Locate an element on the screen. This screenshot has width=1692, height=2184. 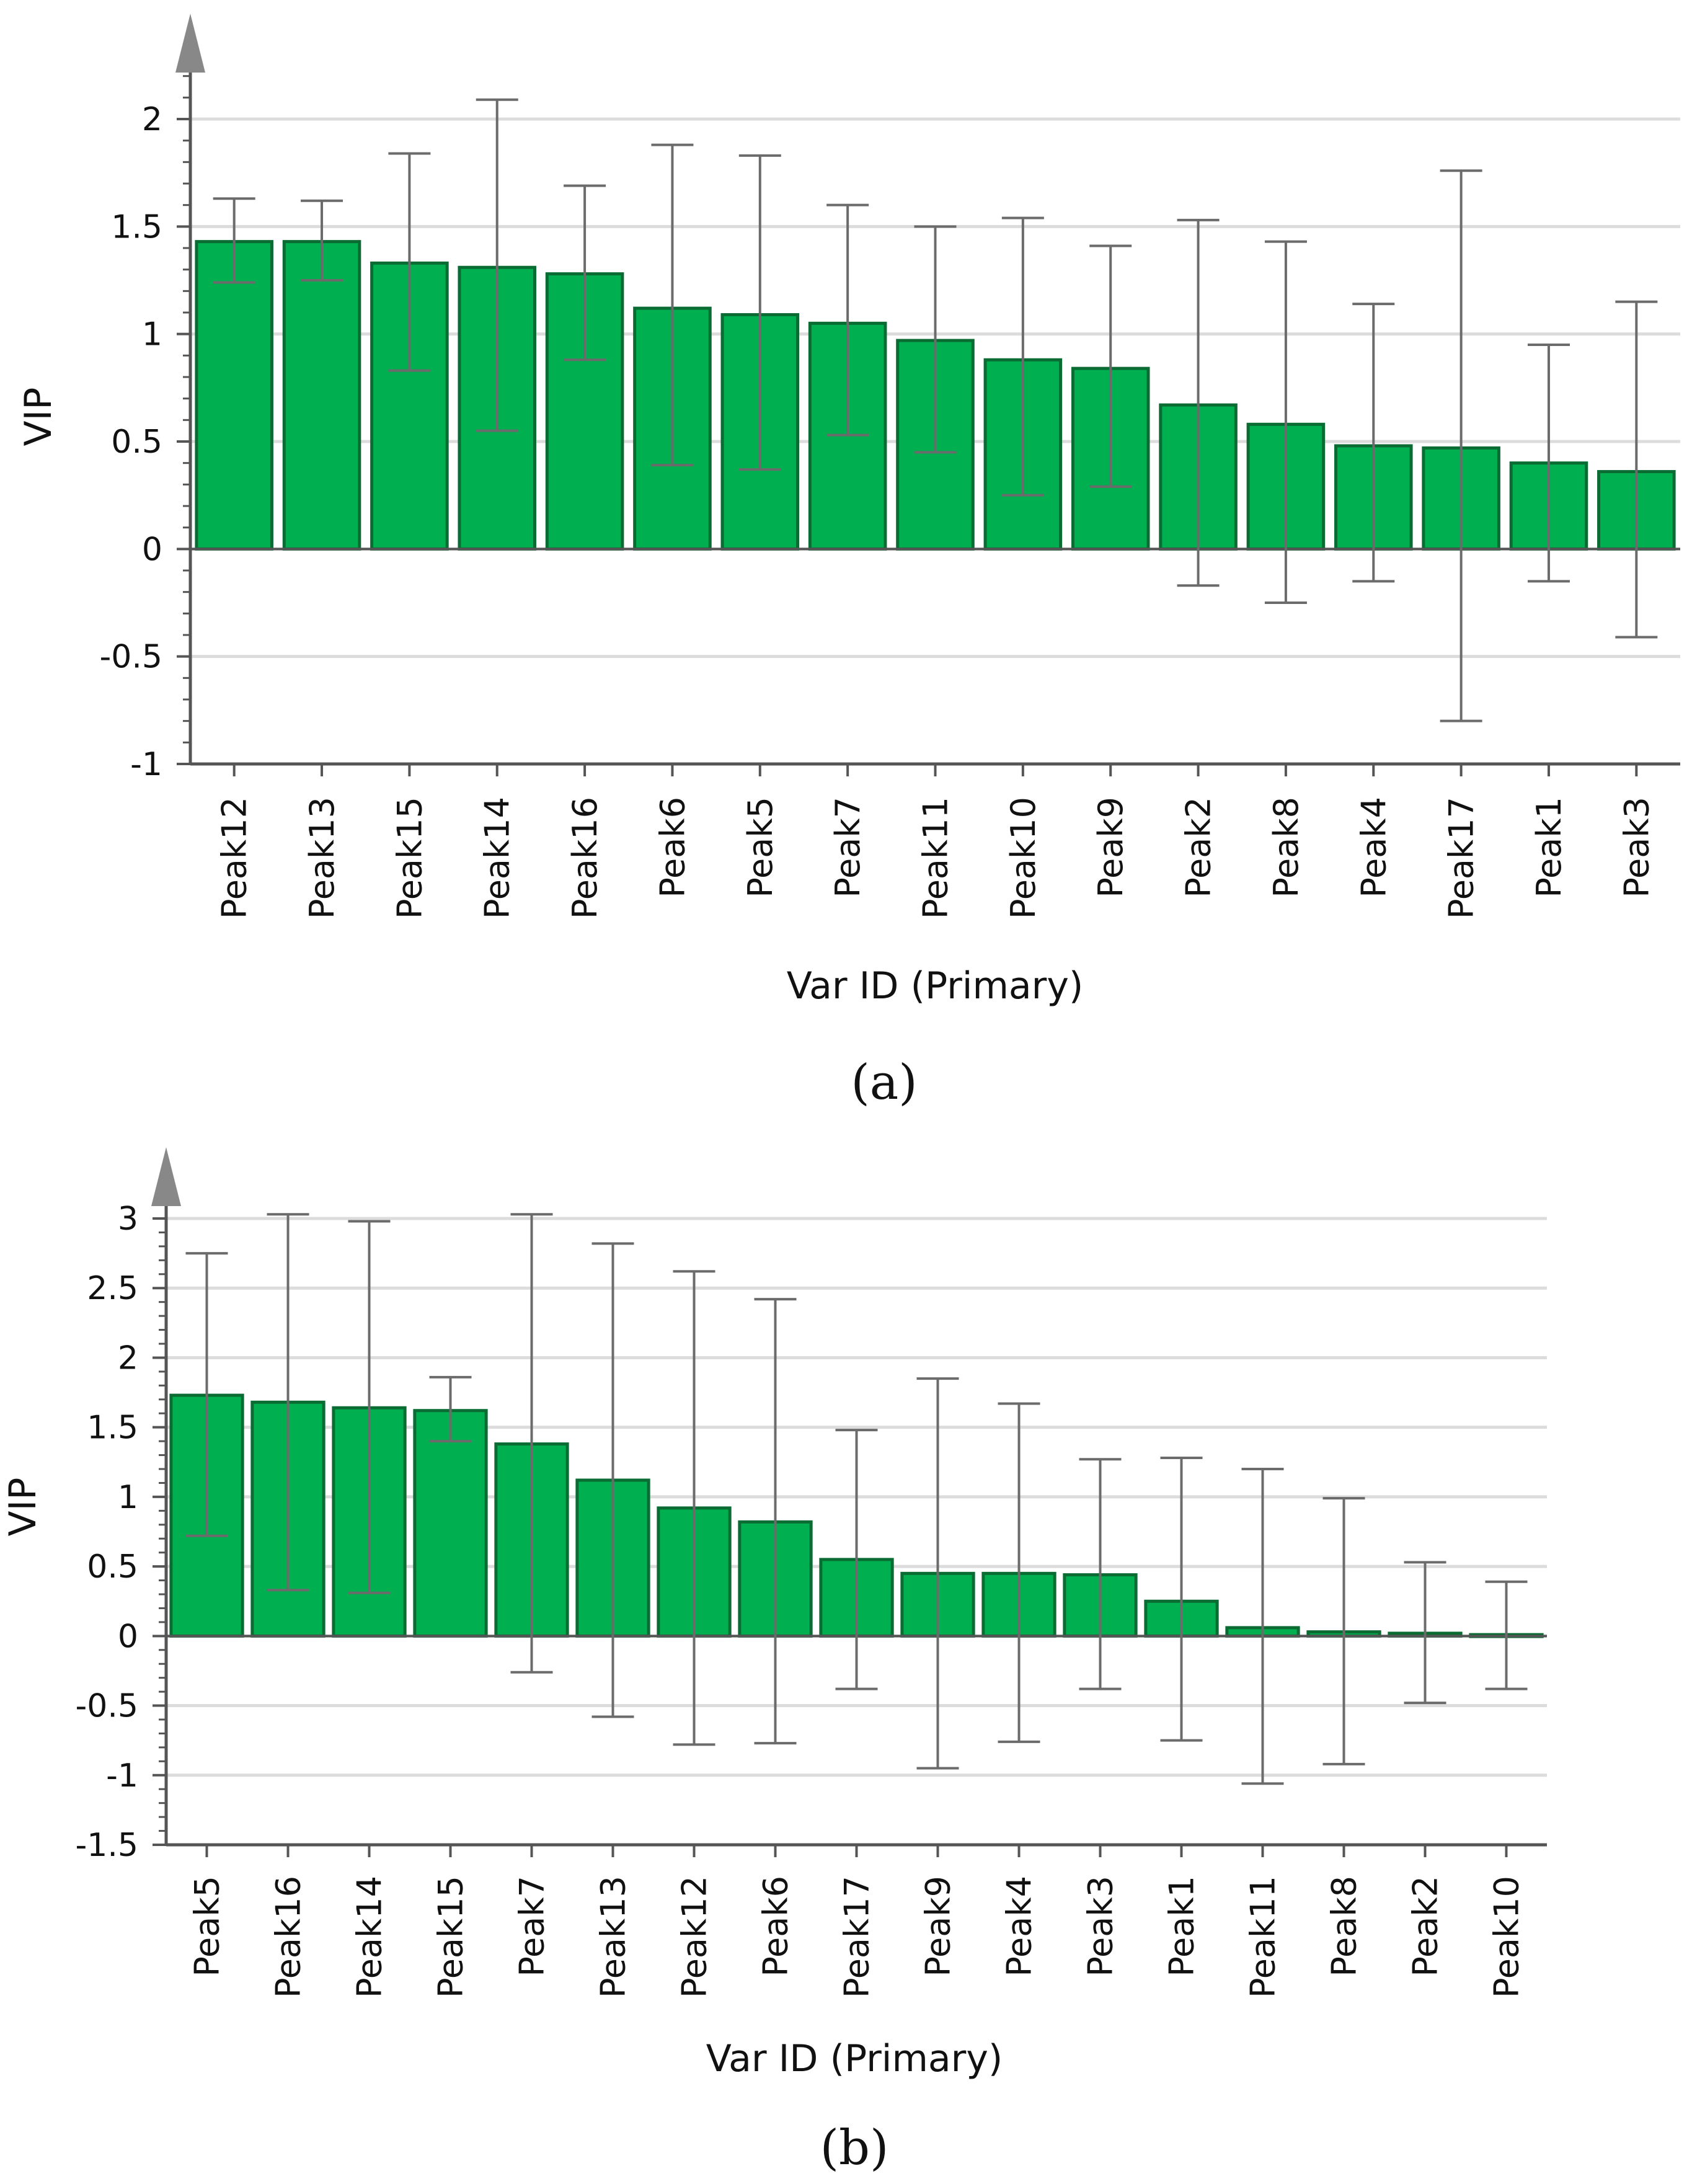
y-tick-label: 2.5 is located at coordinates (112, 1288).